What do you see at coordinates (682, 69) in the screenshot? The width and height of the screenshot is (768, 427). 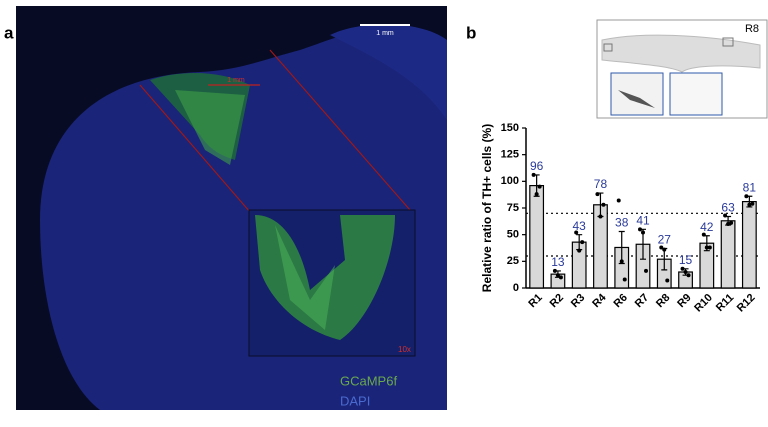 I see `thumbnail: R8` at bounding box center [682, 69].